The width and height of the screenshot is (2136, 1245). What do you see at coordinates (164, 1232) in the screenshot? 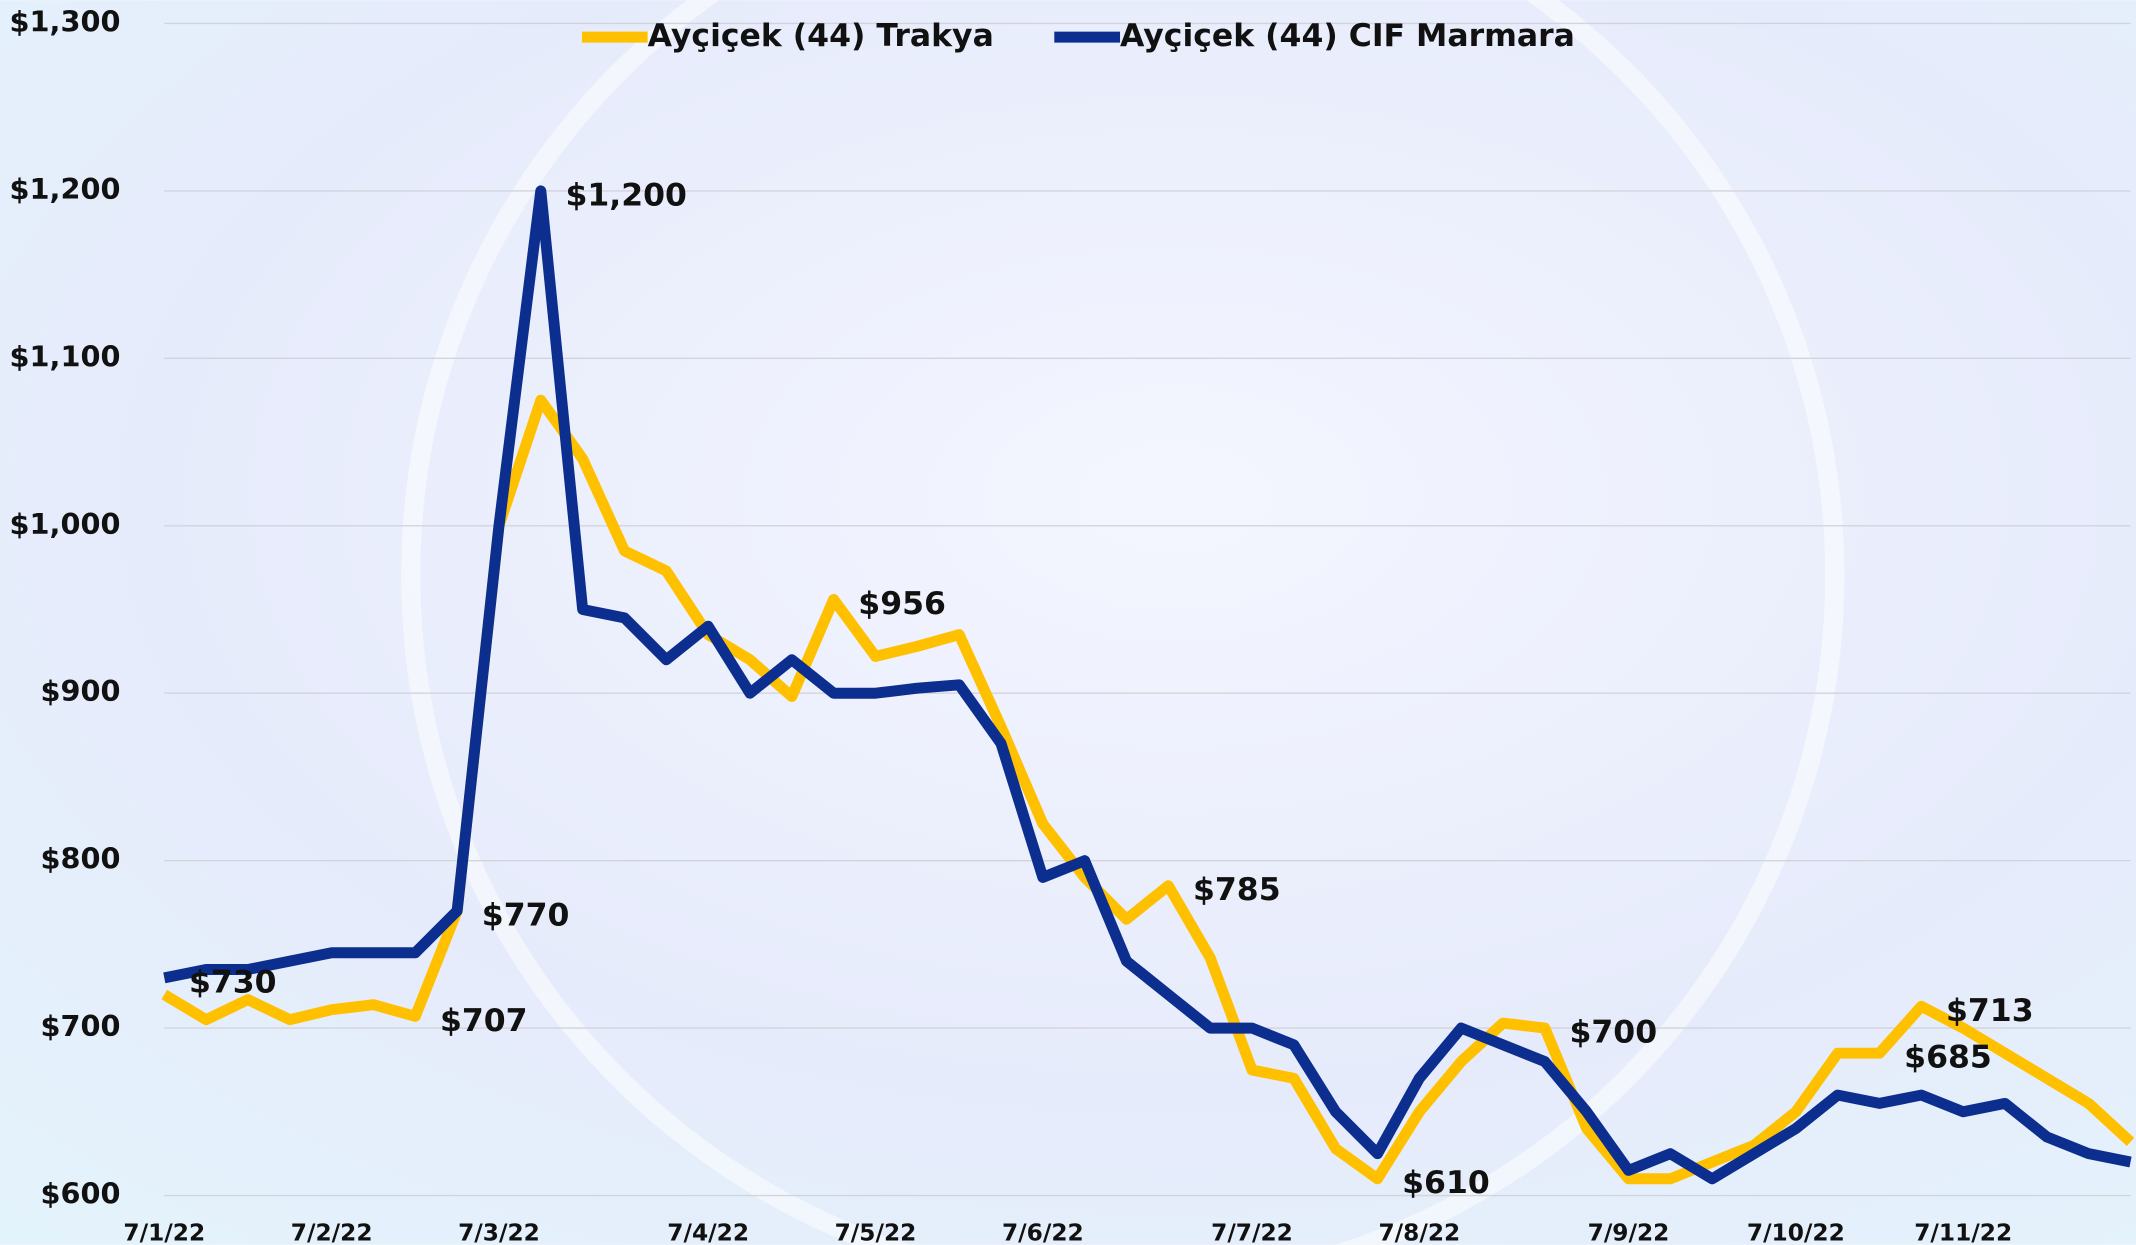
I see `x-tick-label: 7/1/22` at bounding box center [164, 1232].